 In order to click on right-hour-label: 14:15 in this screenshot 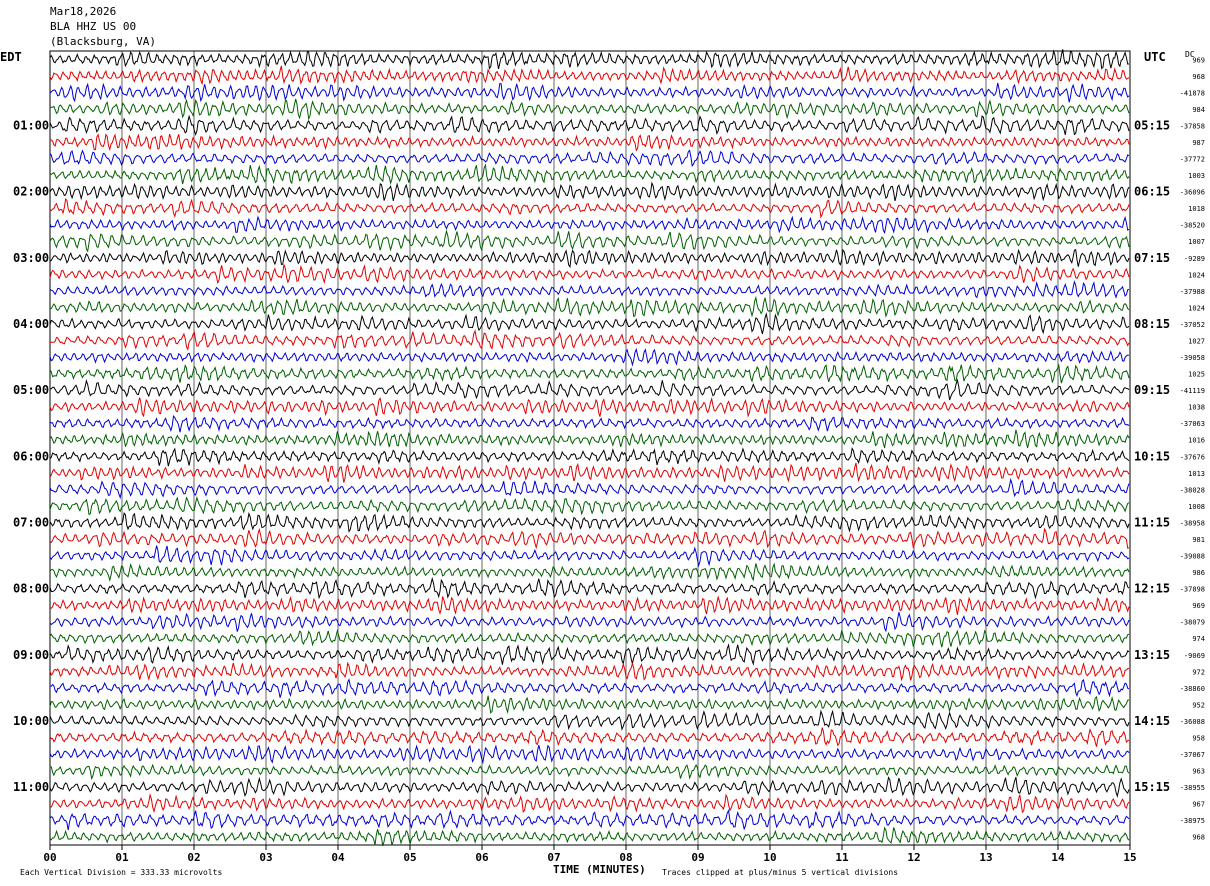, I will do `click(1152, 721)`.